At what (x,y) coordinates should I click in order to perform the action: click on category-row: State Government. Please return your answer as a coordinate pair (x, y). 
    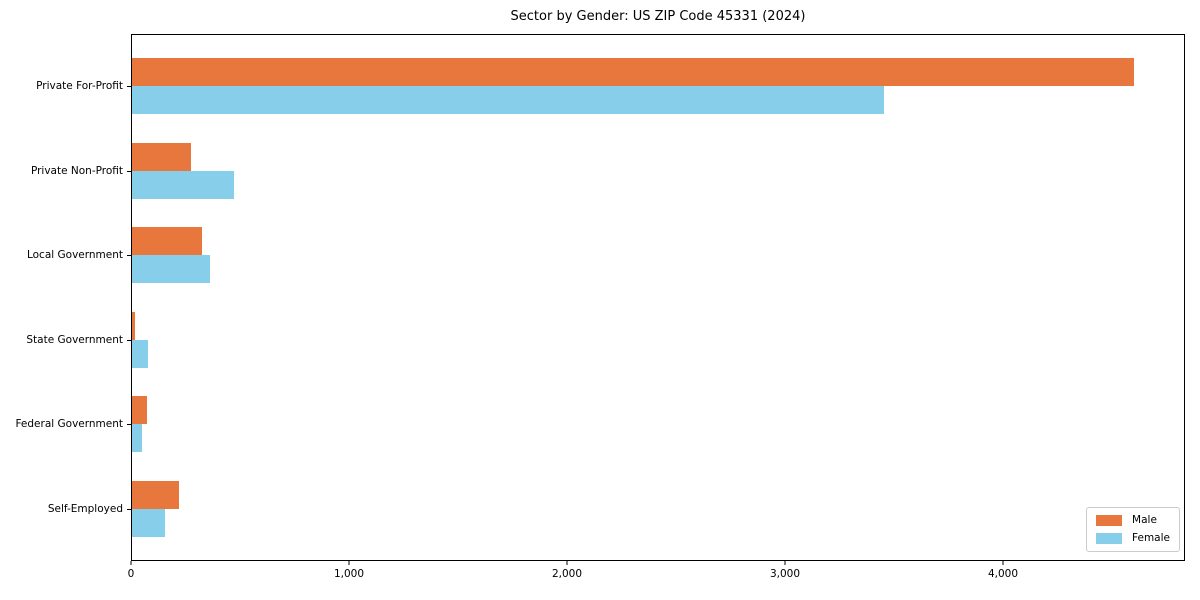
    Looking at the image, I should click on (605, 340).